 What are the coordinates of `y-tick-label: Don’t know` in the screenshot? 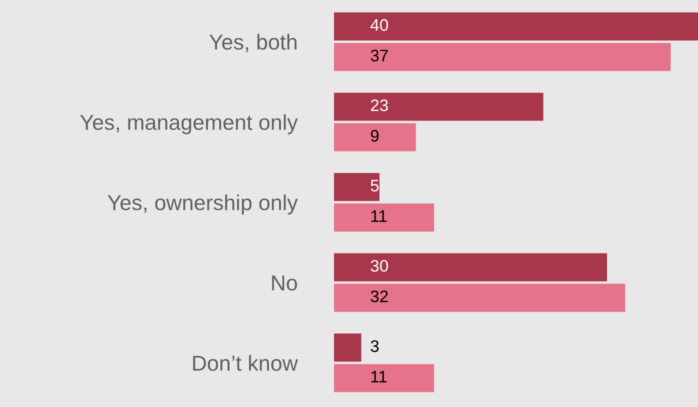 It's located at (245, 363).